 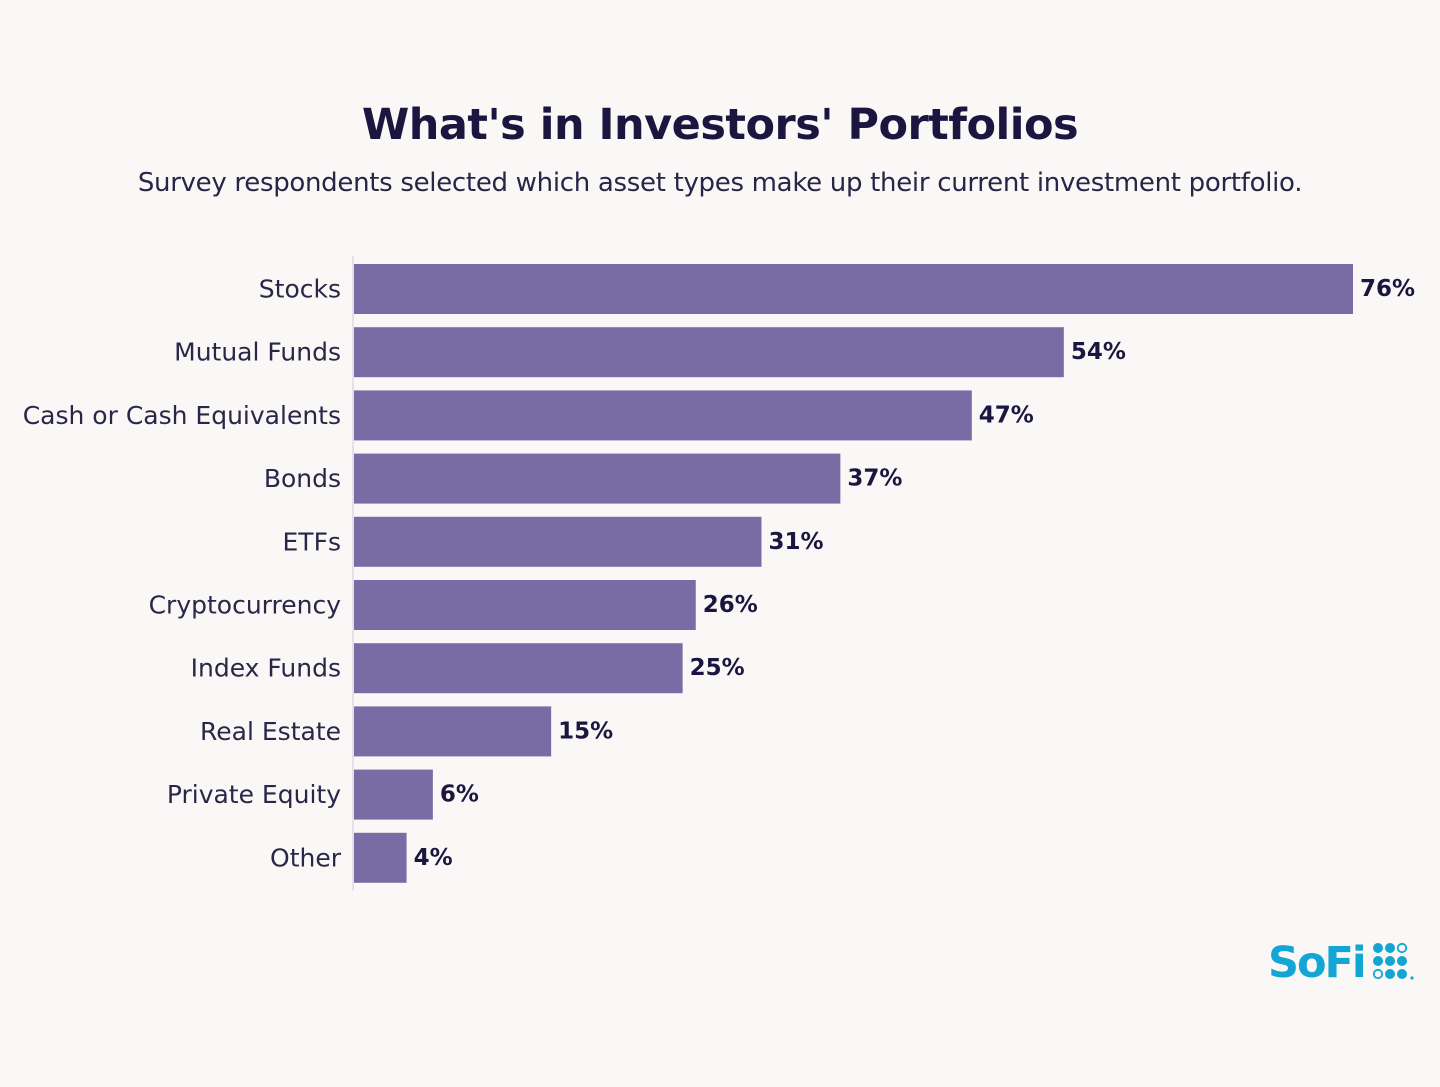 I want to click on category-label: Mutual Funds, so click(x=257, y=352).